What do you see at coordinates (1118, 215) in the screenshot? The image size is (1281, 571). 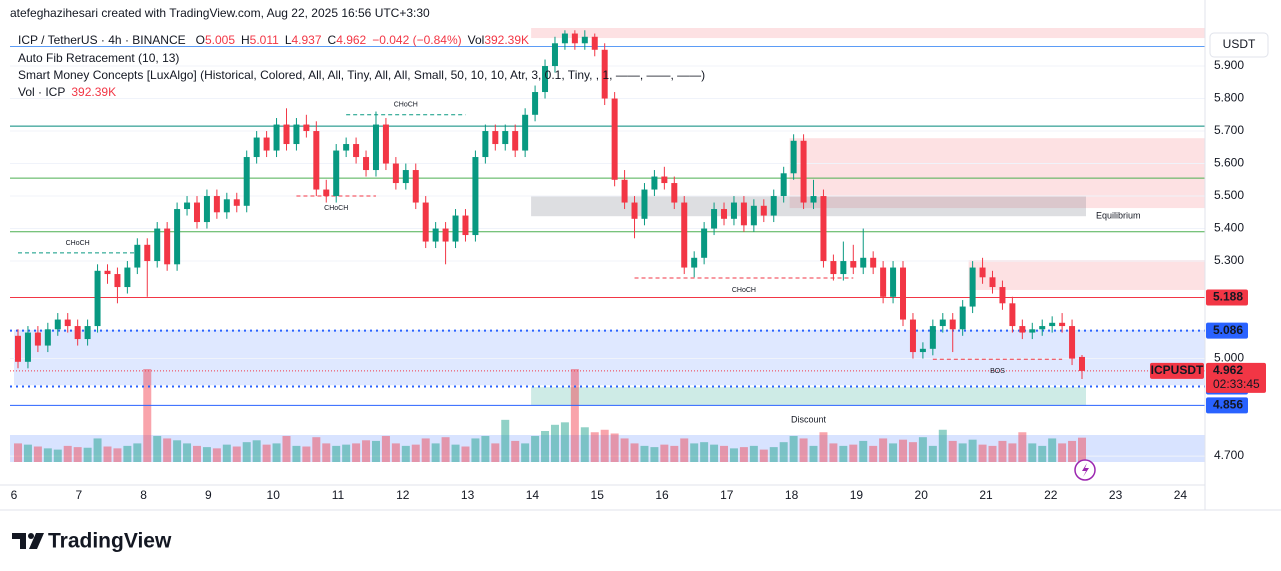 I see `zone-label: Equilibrium` at bounding box center [1118, 215].